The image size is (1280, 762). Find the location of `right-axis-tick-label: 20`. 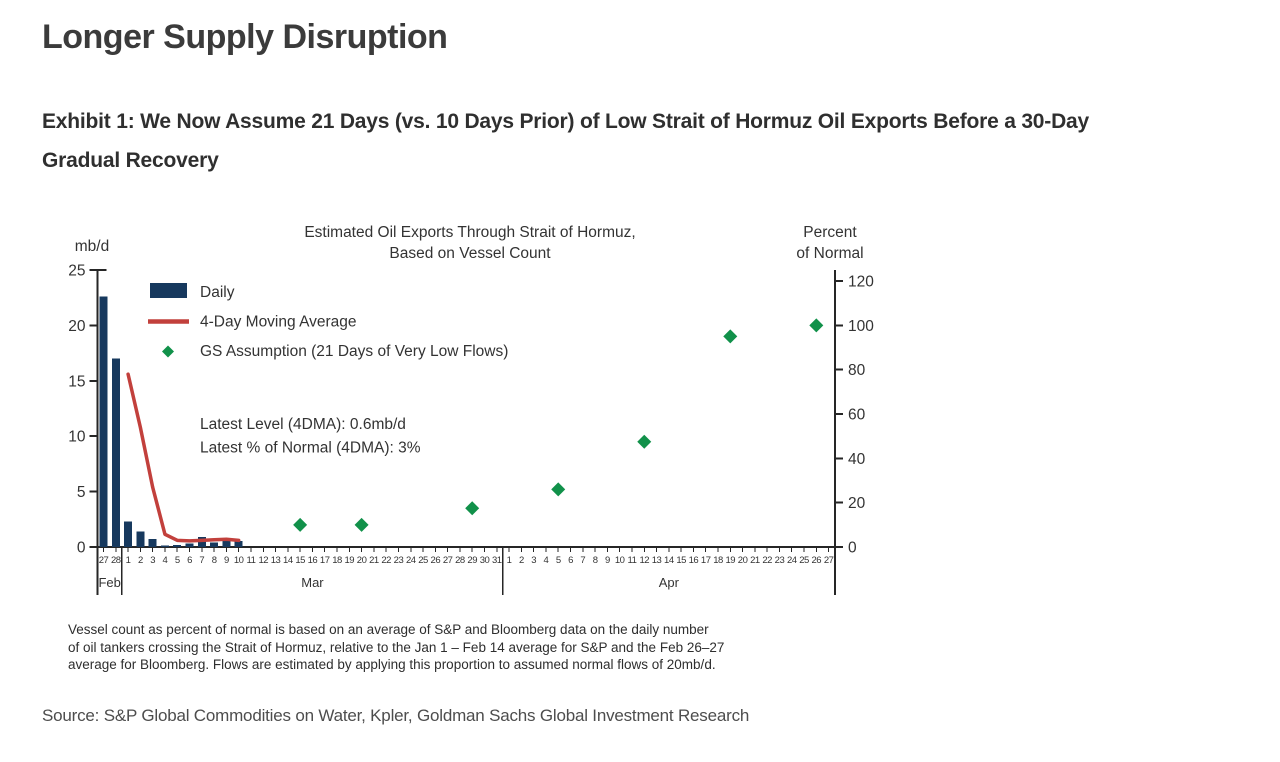

right-axis-tick-label: 20 is located at coordinates (857, 503).